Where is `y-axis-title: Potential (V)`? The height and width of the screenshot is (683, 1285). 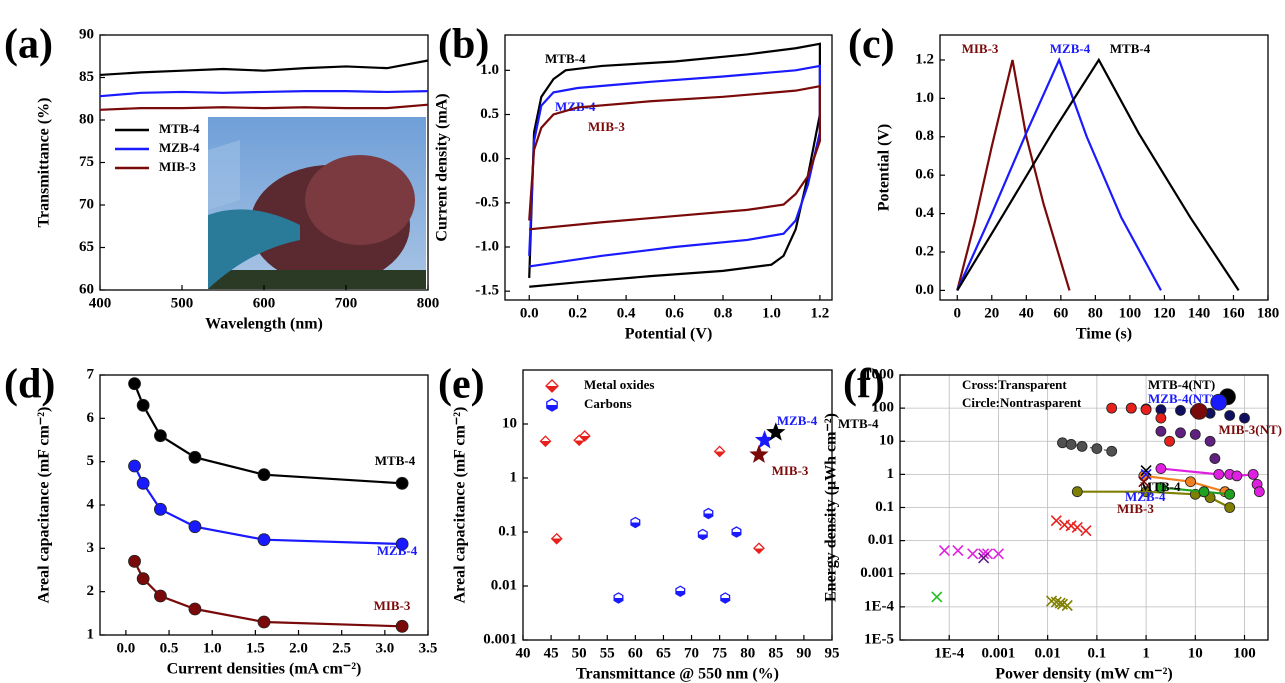 y-axis-title: Potential (V) is located at coordinates (884, 168).